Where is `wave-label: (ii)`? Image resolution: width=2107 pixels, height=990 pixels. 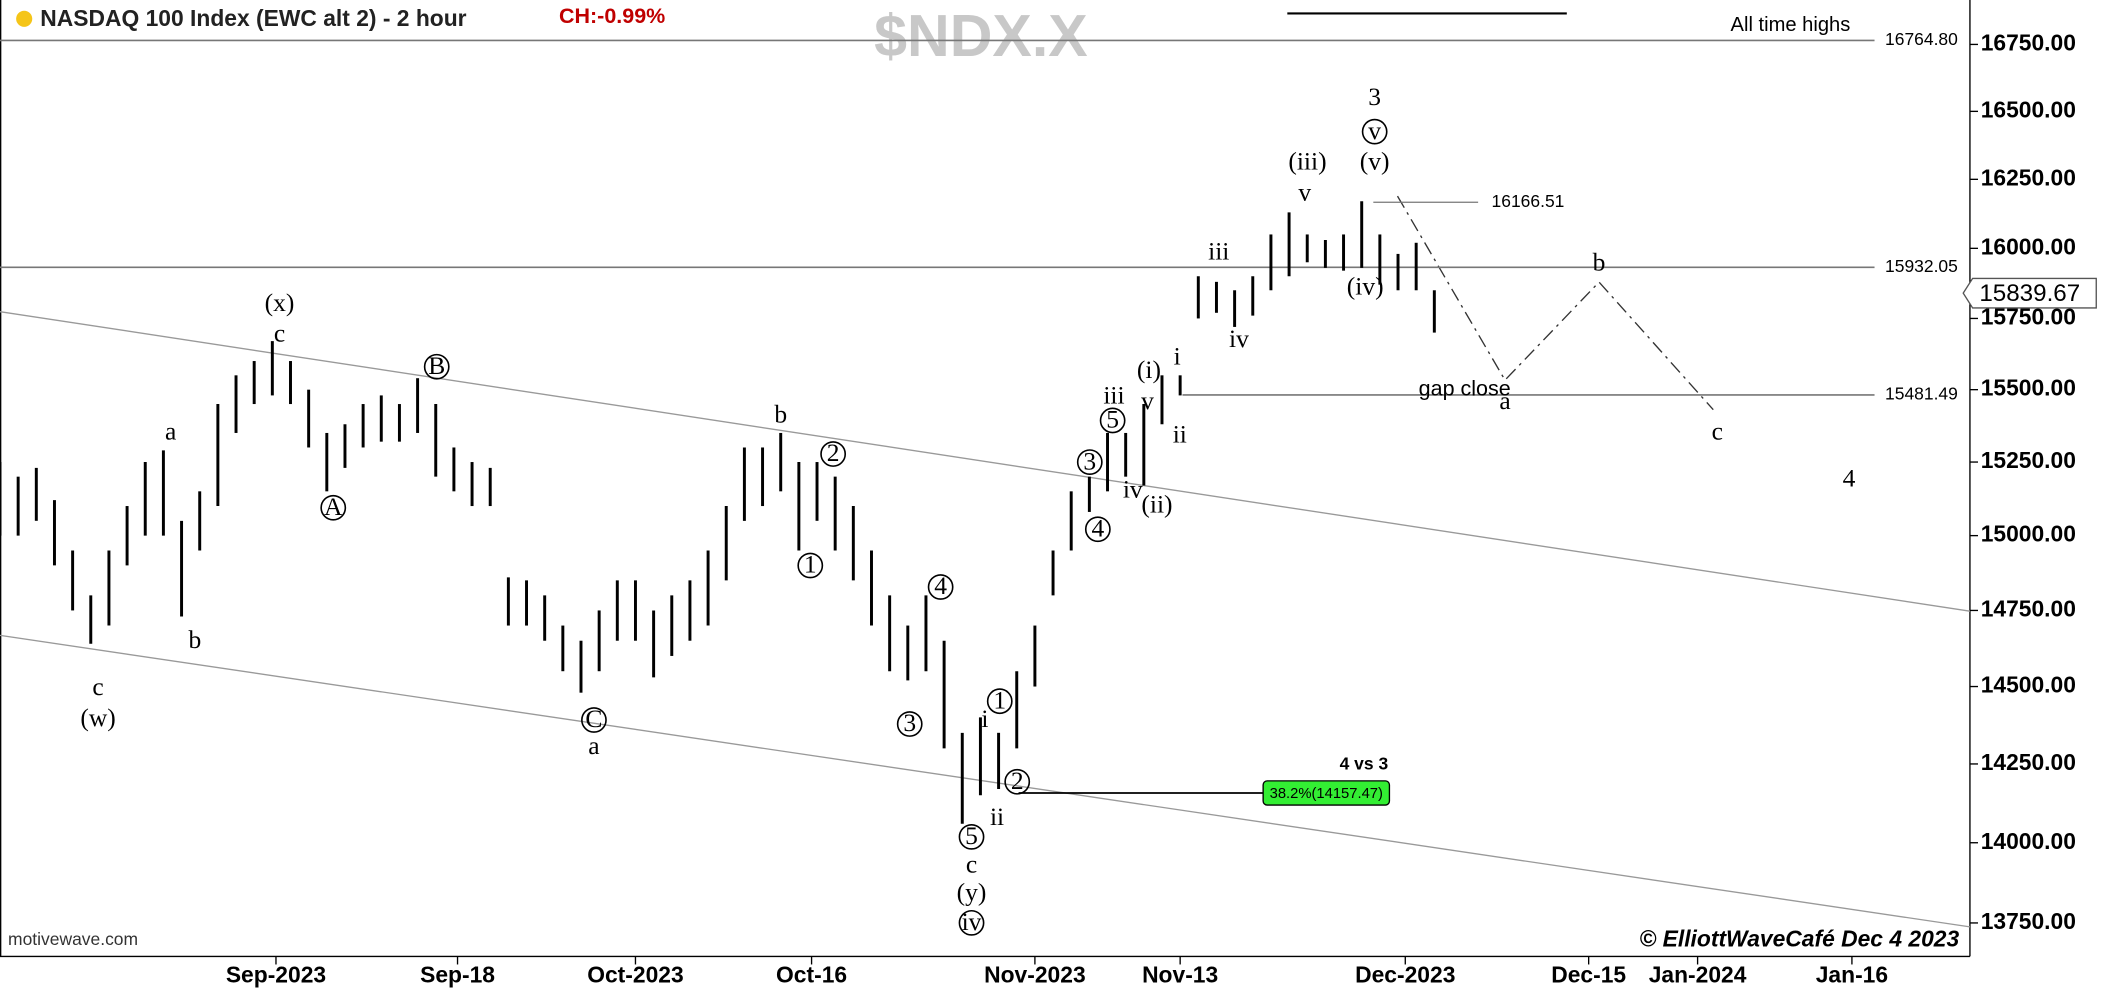 wave-label: (ii) is located at coordinates (1156, 503).